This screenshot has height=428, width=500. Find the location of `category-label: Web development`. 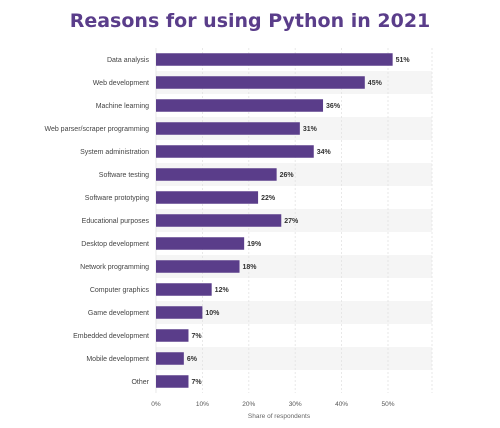

category-label: Web development is located at coordinates (121, 83).